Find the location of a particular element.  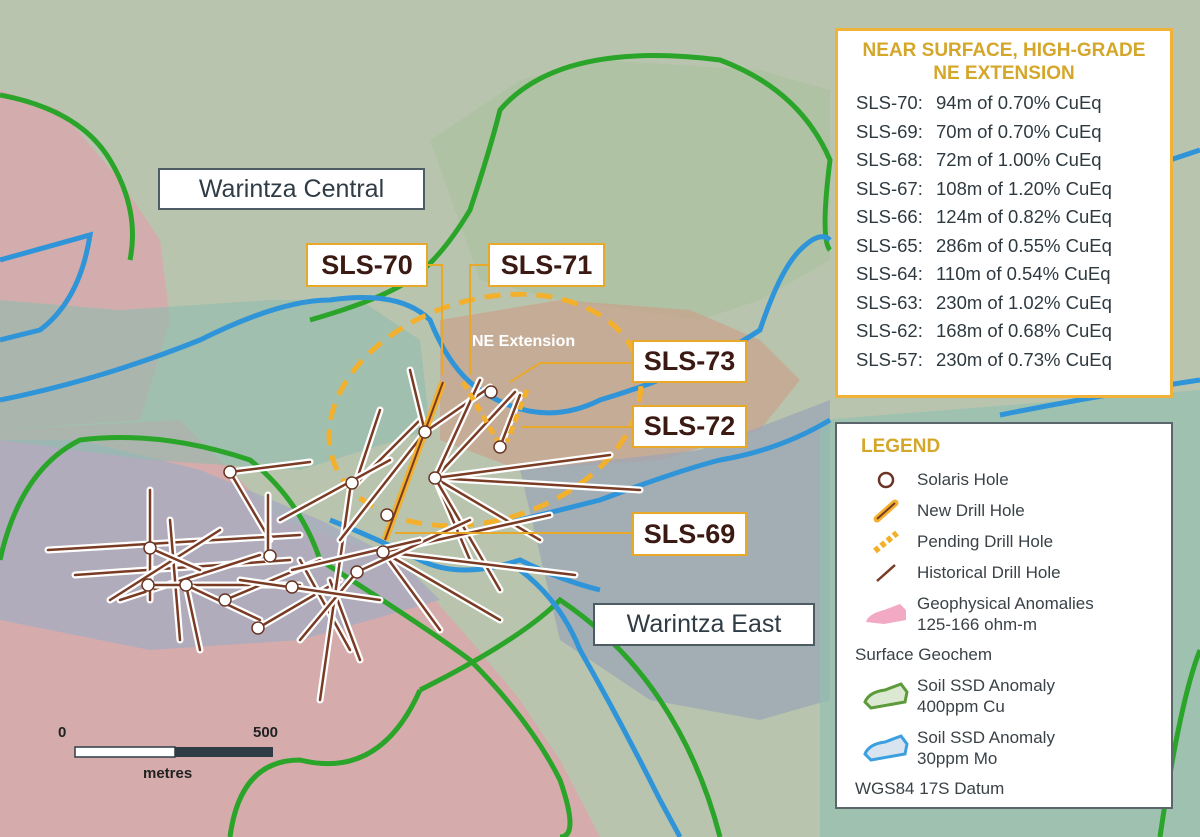

pending-drill-hole-sls72 is located at coordinates (517, 416).